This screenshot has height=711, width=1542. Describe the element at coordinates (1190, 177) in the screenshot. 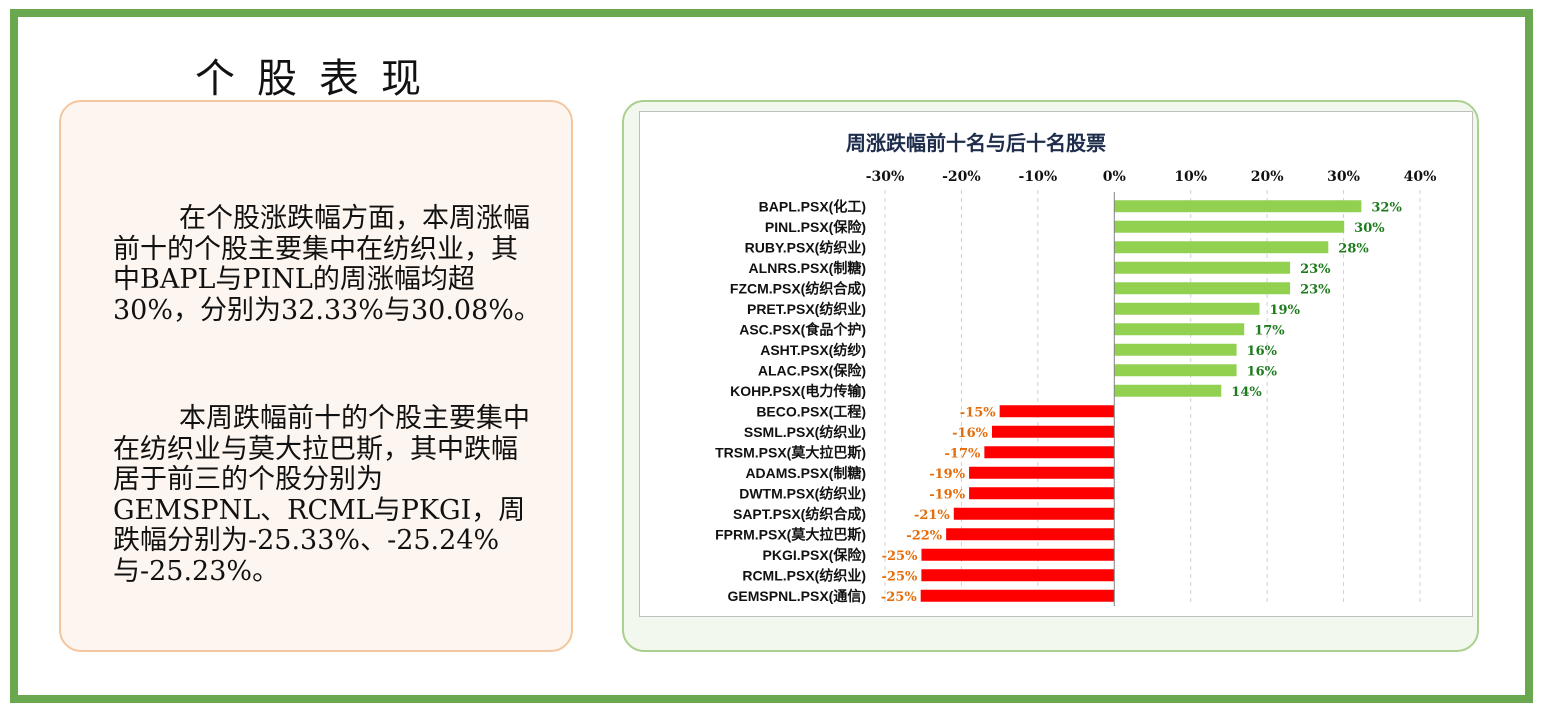

I see `x-tick-label: 10%` at that location.